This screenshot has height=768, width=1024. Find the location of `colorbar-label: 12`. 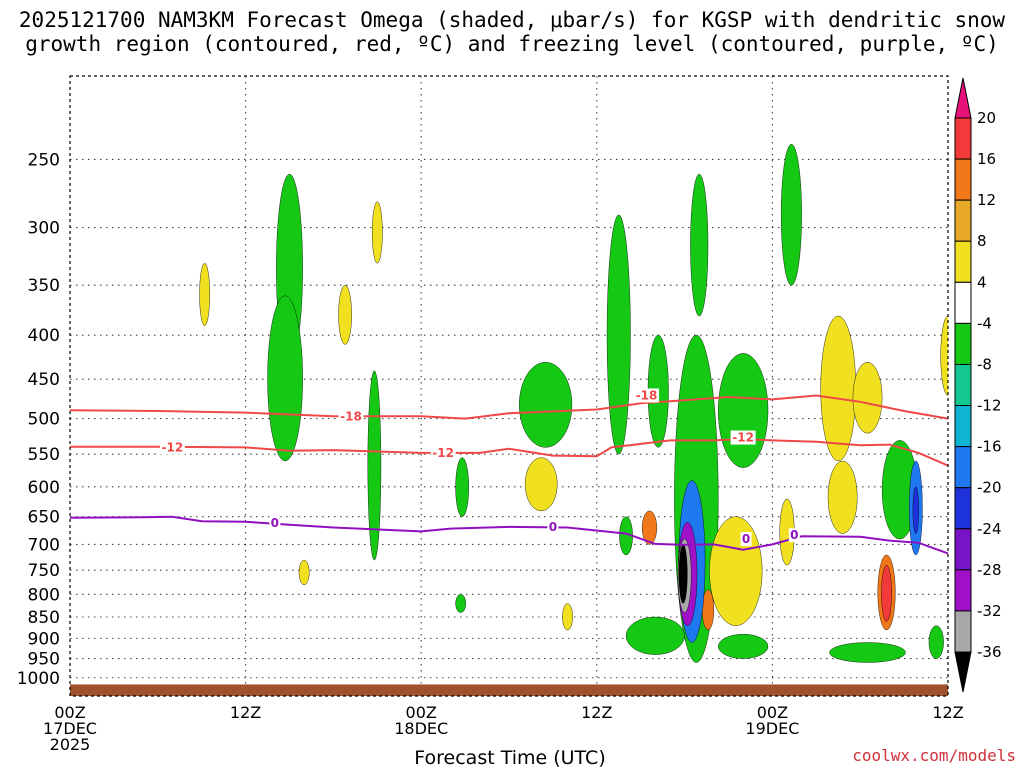

colorbar-label: 12 is located at coordinates (986, 200).